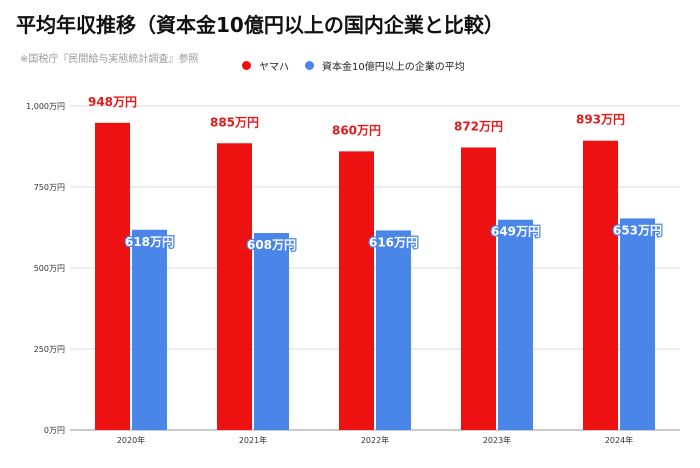 This screenshot has height=468, width=700. I want to click on data-label-series-2: 649万円, so click(515, 232).